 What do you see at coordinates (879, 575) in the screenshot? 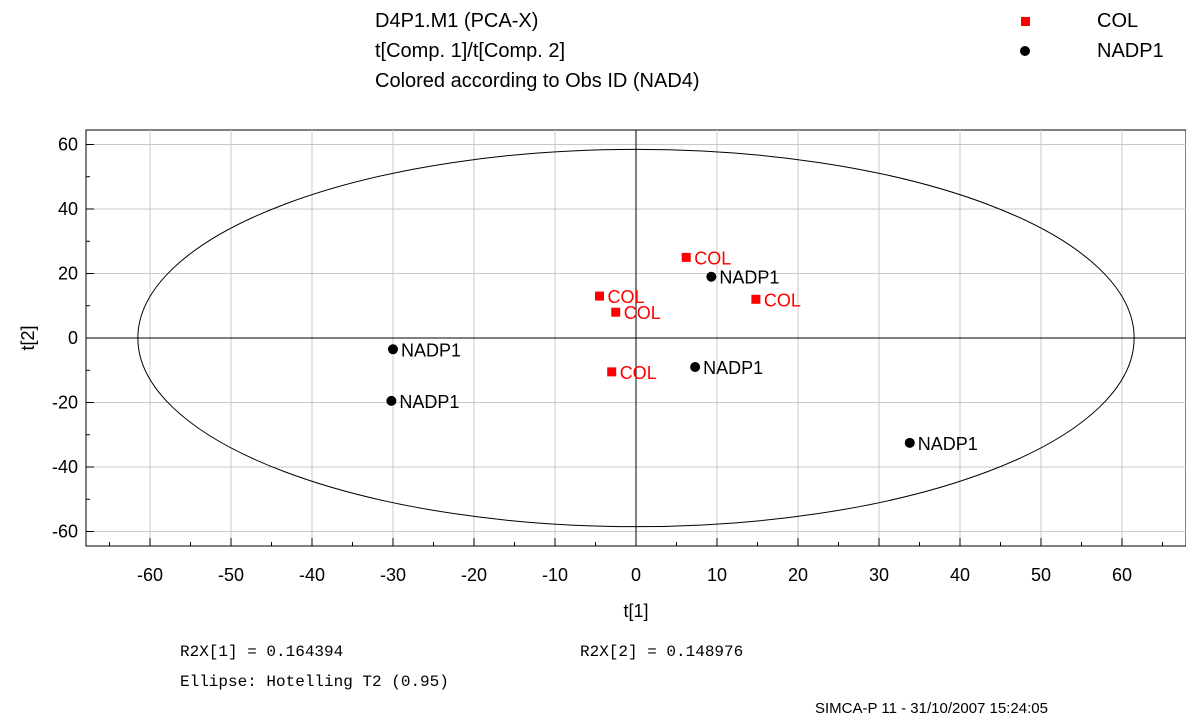
I see `x-tick-label: 30` at bounding box center [879, 575].